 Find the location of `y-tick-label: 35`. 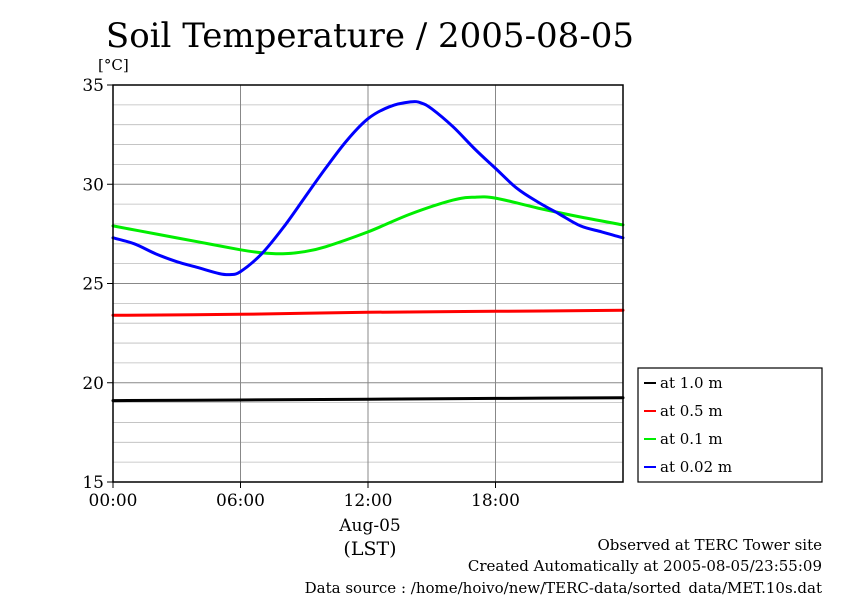

y-tick-label: 35 is located at coordinates (93, 86).